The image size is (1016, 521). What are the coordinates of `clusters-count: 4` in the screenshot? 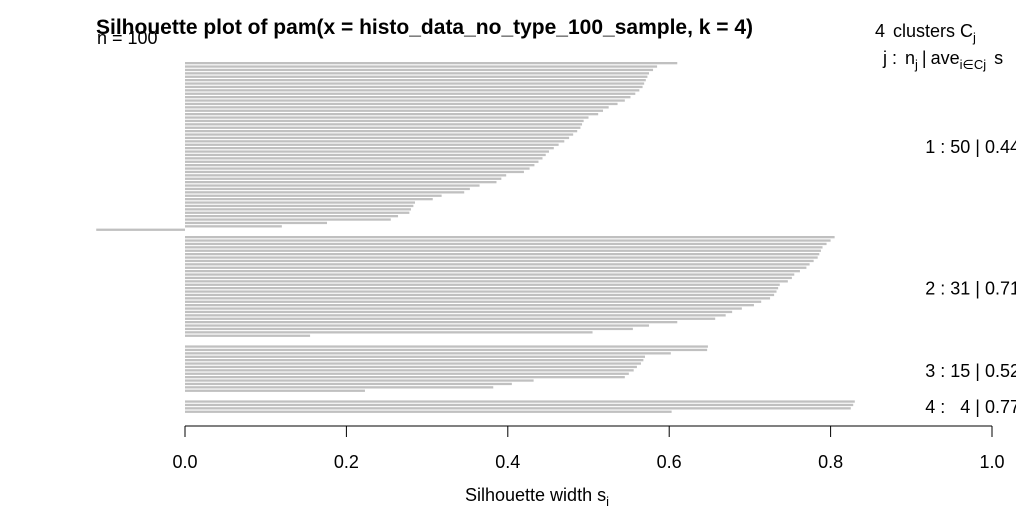 It's located at (880, 31).